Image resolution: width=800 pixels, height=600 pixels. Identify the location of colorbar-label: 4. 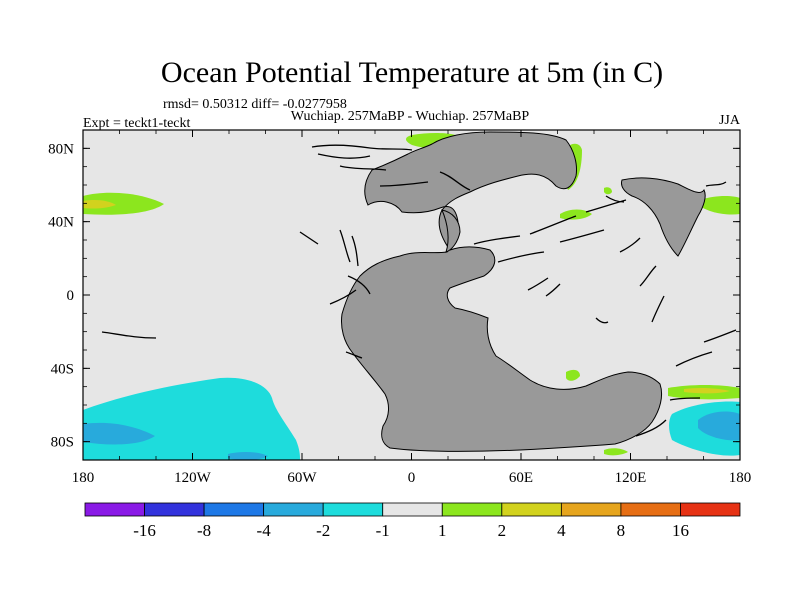
(561, 530).